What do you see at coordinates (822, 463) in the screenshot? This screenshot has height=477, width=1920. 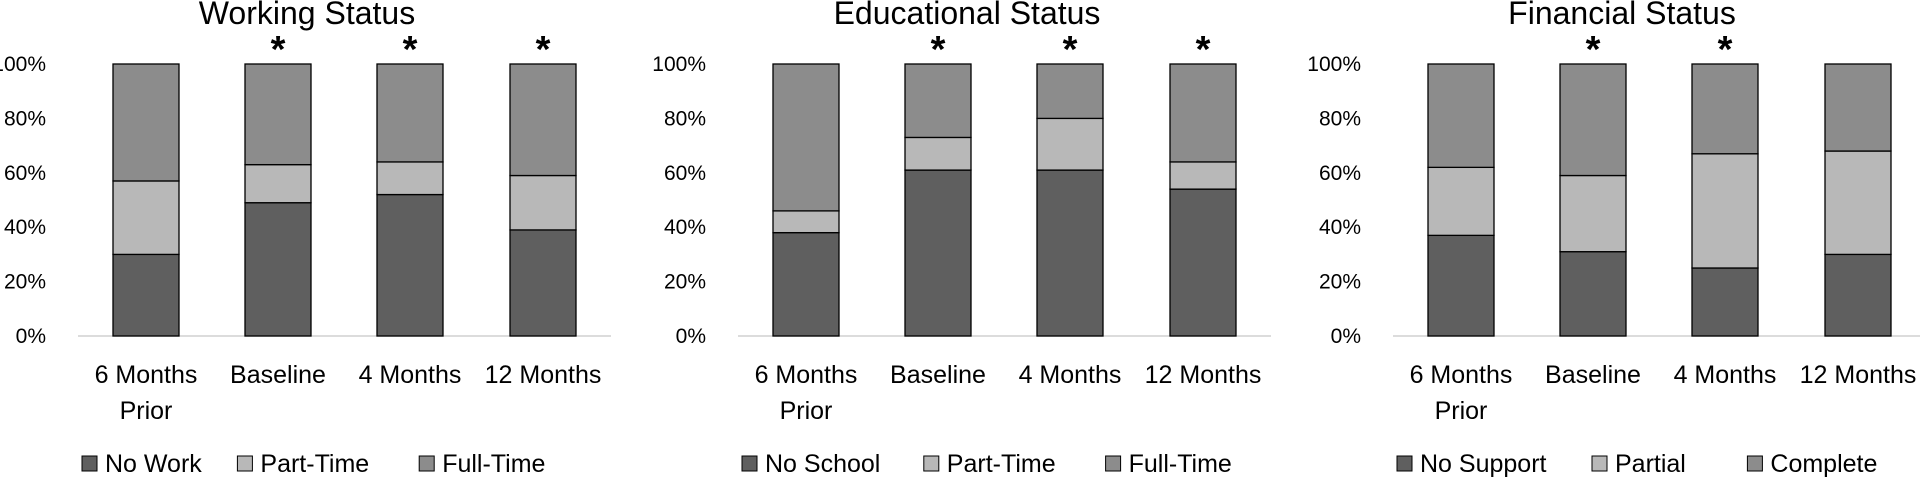 I see `legend-label: No School` at bounding box center [822, 463].